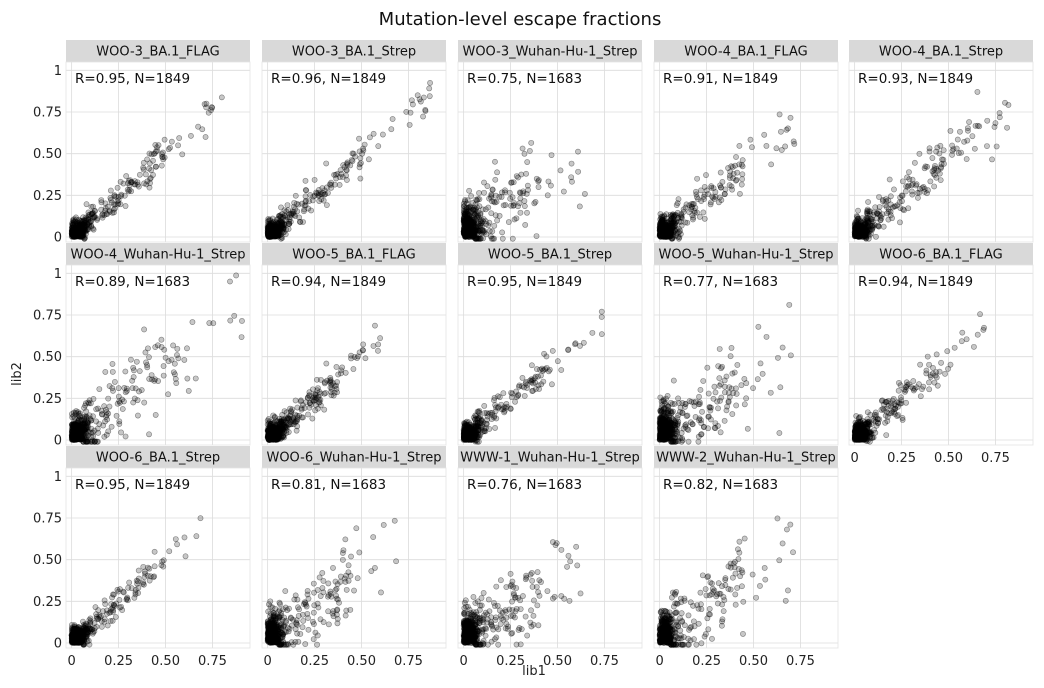 The height and width of the screenshot is (688, 1044). Describe the element at coordinates (534, 671) in the screenshot. I see `x-axis-label: lib1` at that location.